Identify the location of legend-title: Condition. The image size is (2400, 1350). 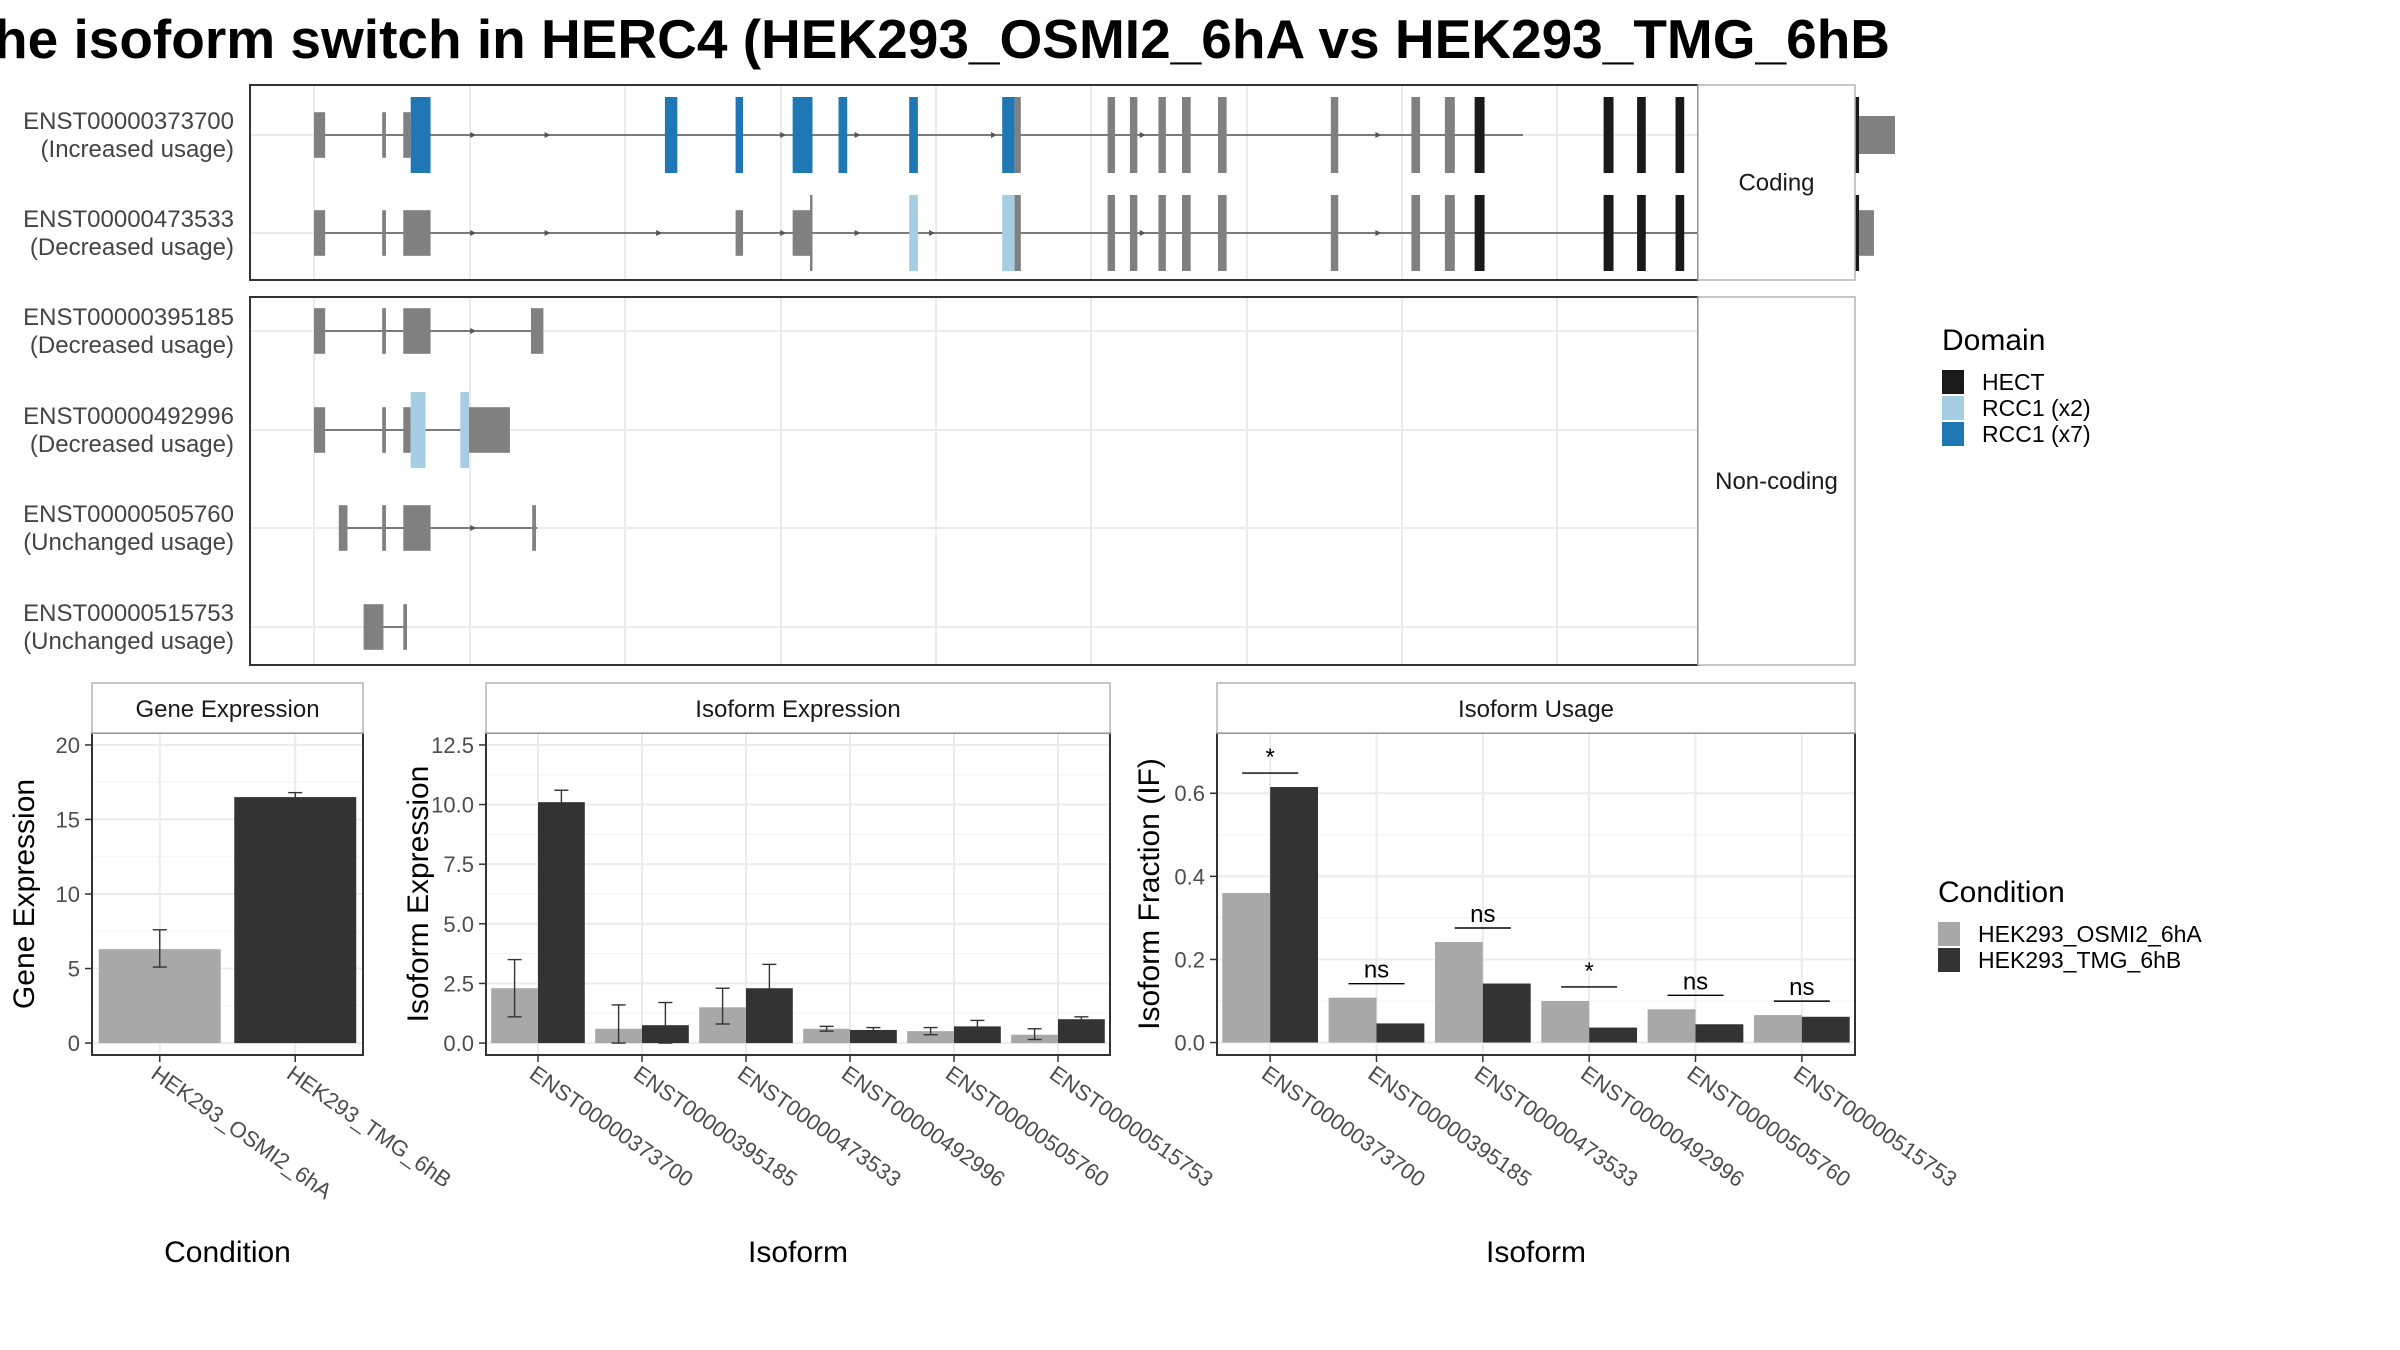
(2001, 892).